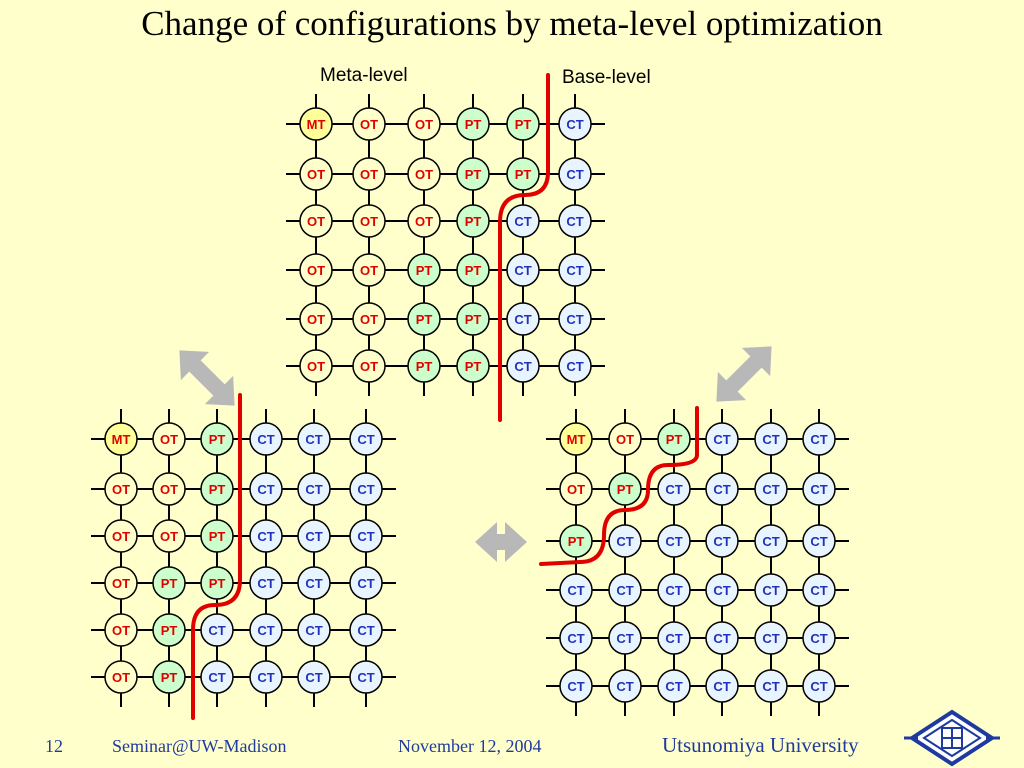 The width and height of the screenshot is (1024, 768). Describe the element at coordinates (470, 746) in the screenshot. I see `footer-date: November 12, 2004` at that location.